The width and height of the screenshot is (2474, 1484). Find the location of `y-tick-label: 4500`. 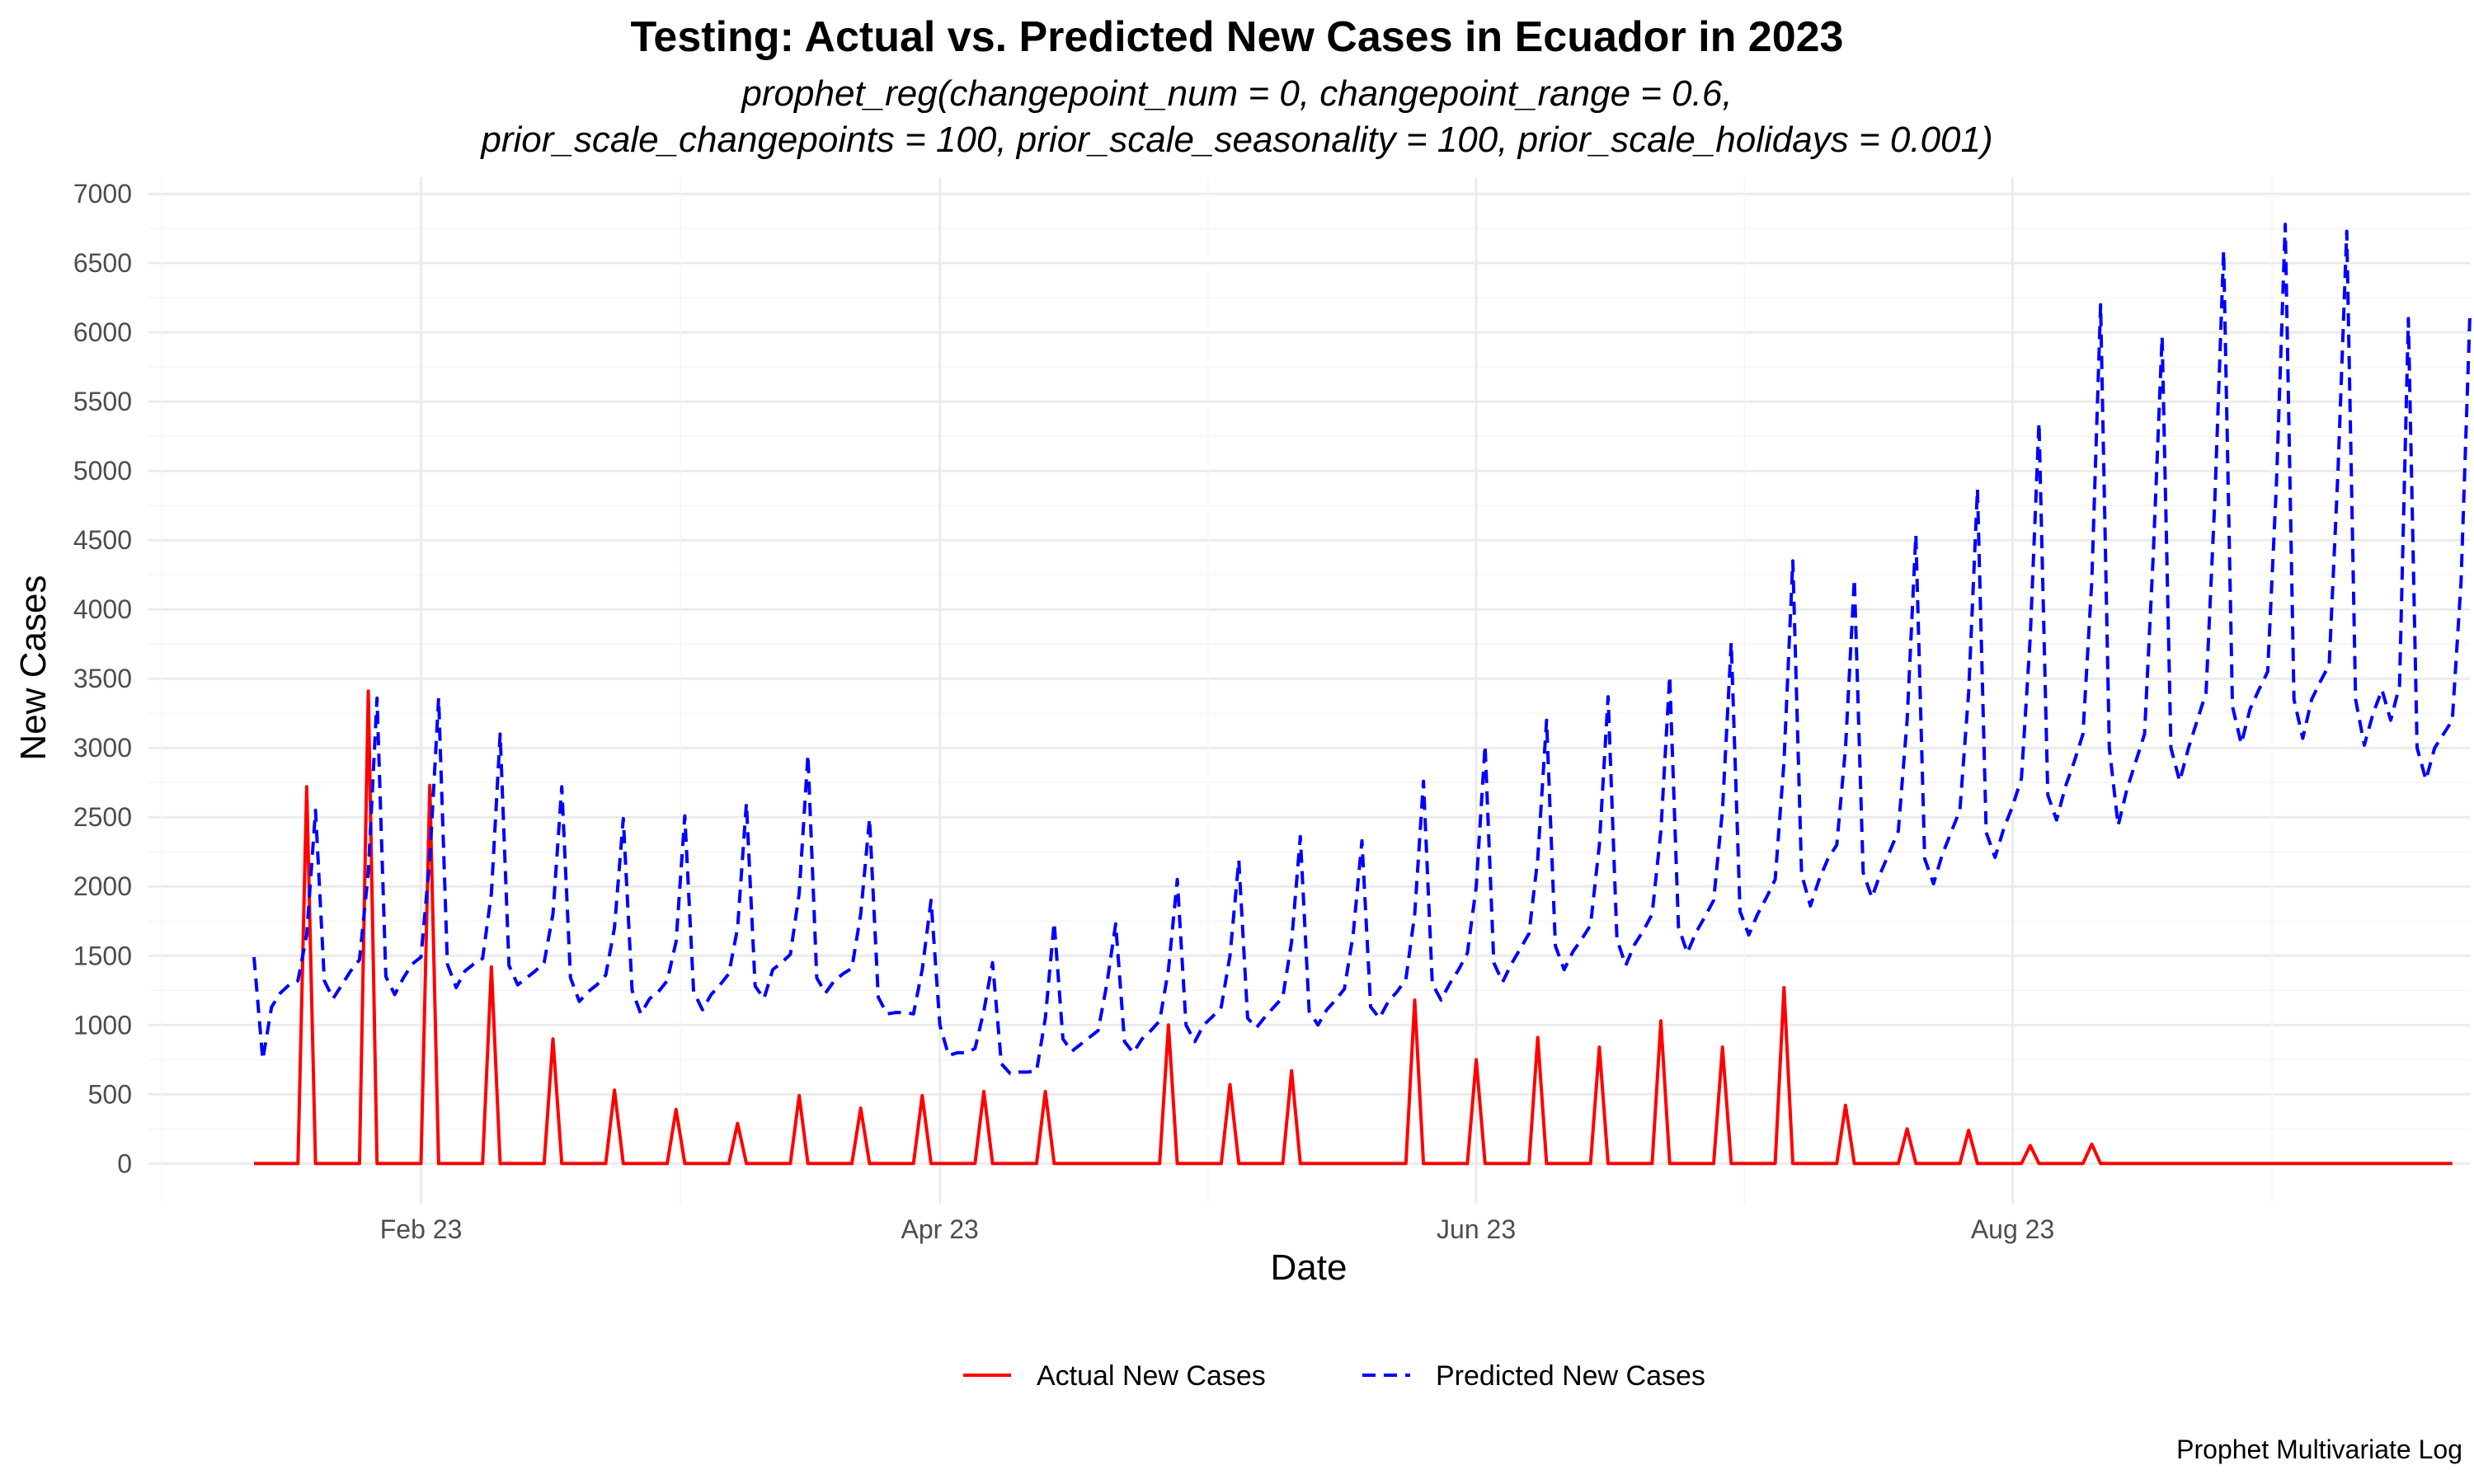

y-tick-label: 4500 is located at coordinates (102, 540).